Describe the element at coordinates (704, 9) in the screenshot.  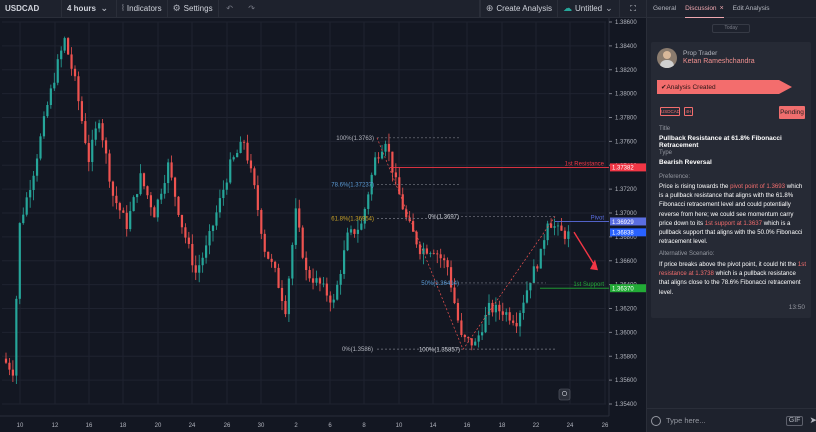
I see `tab-discussion: Discussion ×` at that location.